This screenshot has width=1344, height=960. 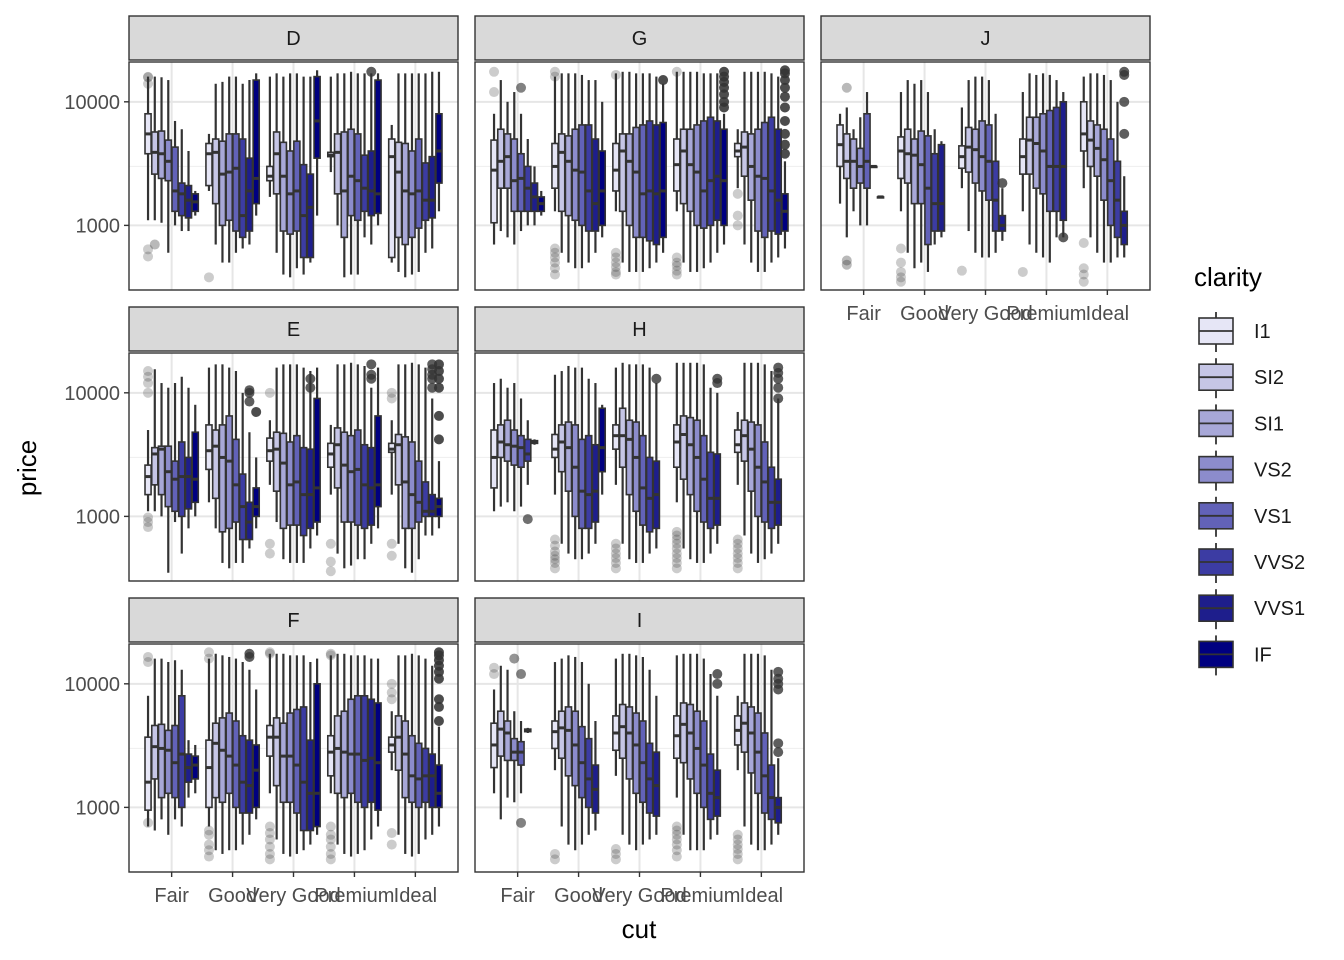 I want to click on box-fair-vs1, so click(x=175, y=453).